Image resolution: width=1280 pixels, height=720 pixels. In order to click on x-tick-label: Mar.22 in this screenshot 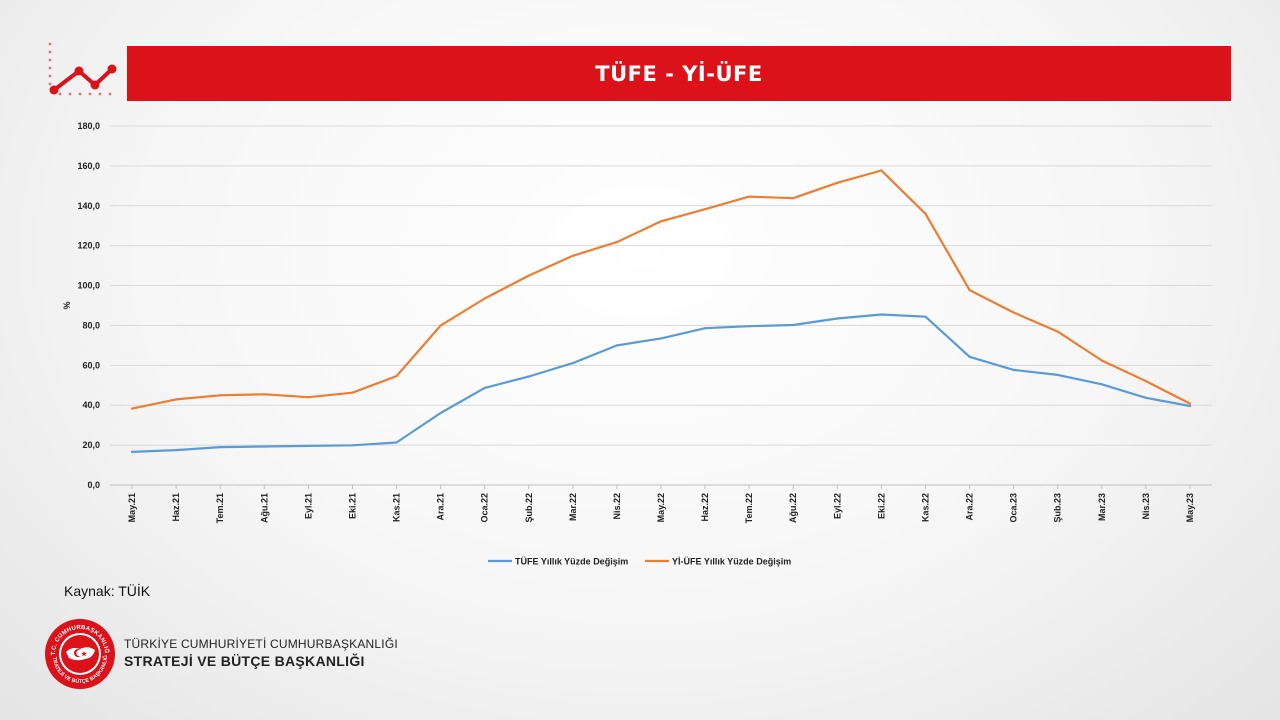, I will do `click(573, 507)`.